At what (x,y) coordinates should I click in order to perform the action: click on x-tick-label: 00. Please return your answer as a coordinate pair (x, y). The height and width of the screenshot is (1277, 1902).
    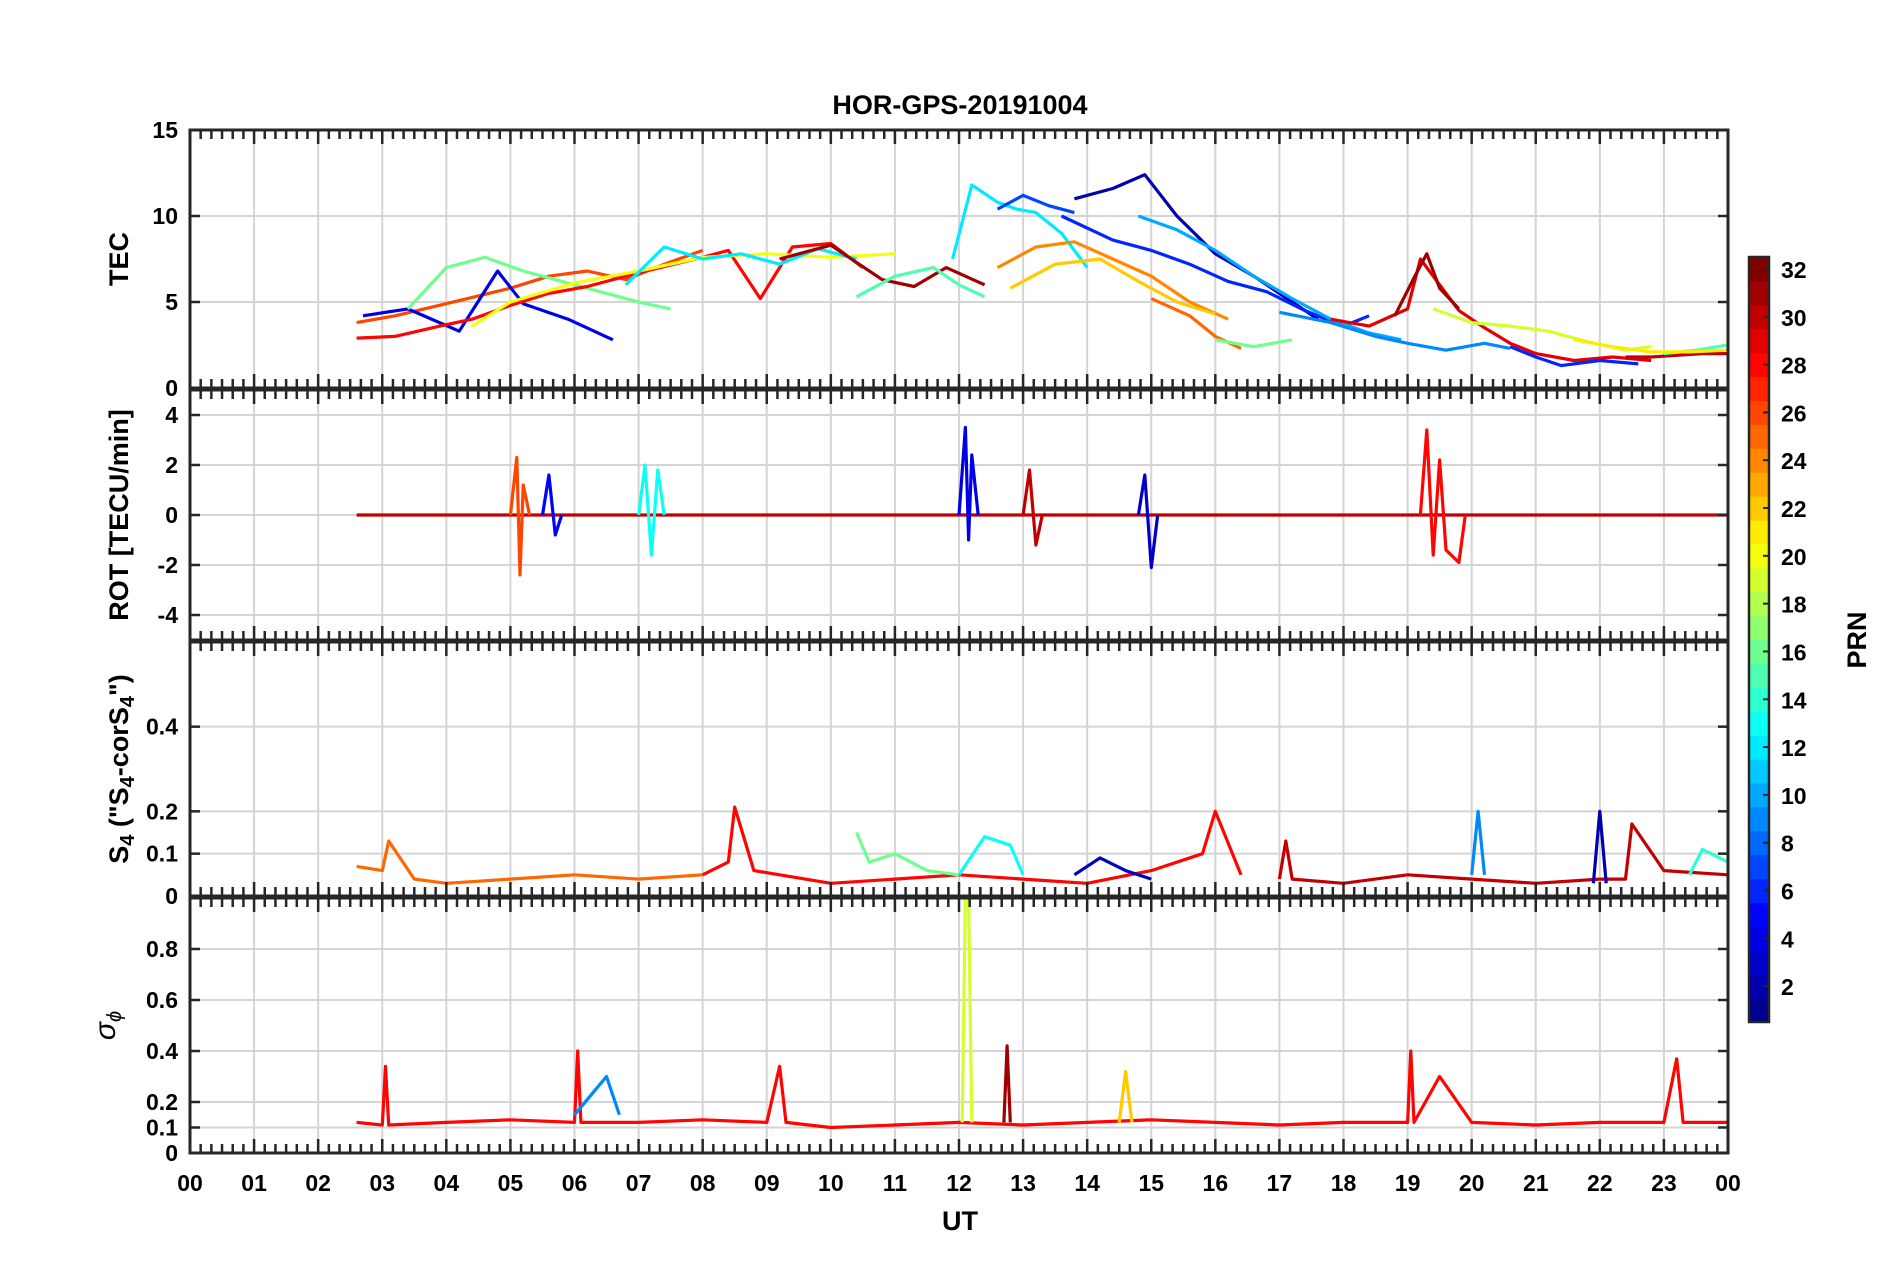
    Looking at the image, I should click on (1728, 1183).